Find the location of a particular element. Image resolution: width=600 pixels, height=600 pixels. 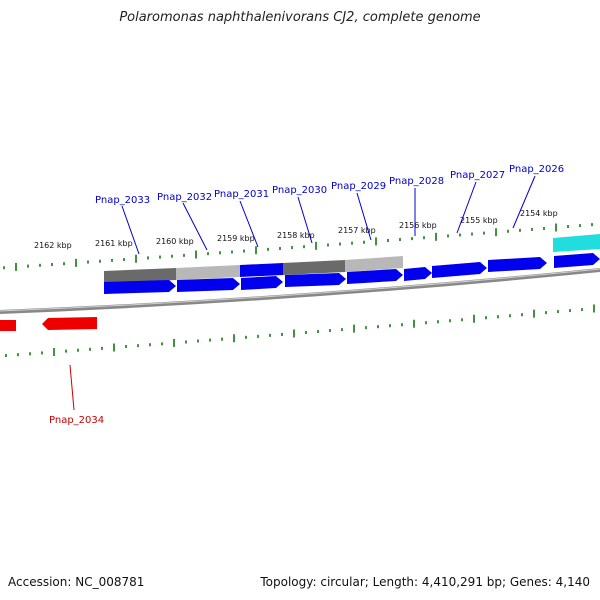

feature-bar-row is located at coordinates (352, 258).